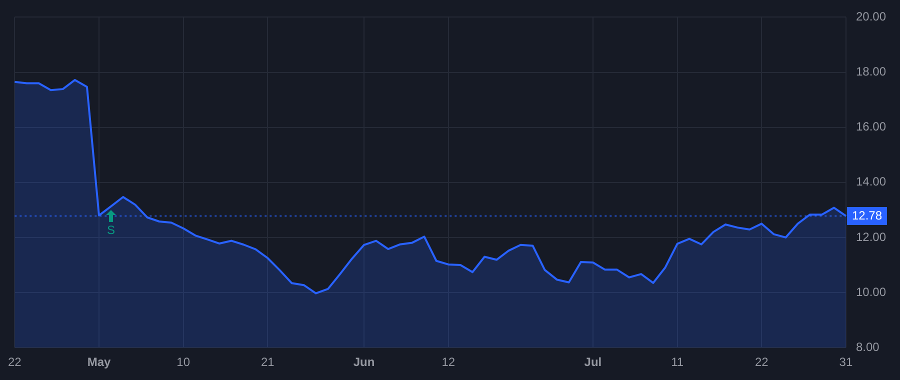  I want to click on x-tick-label: May, so click(99, 362).